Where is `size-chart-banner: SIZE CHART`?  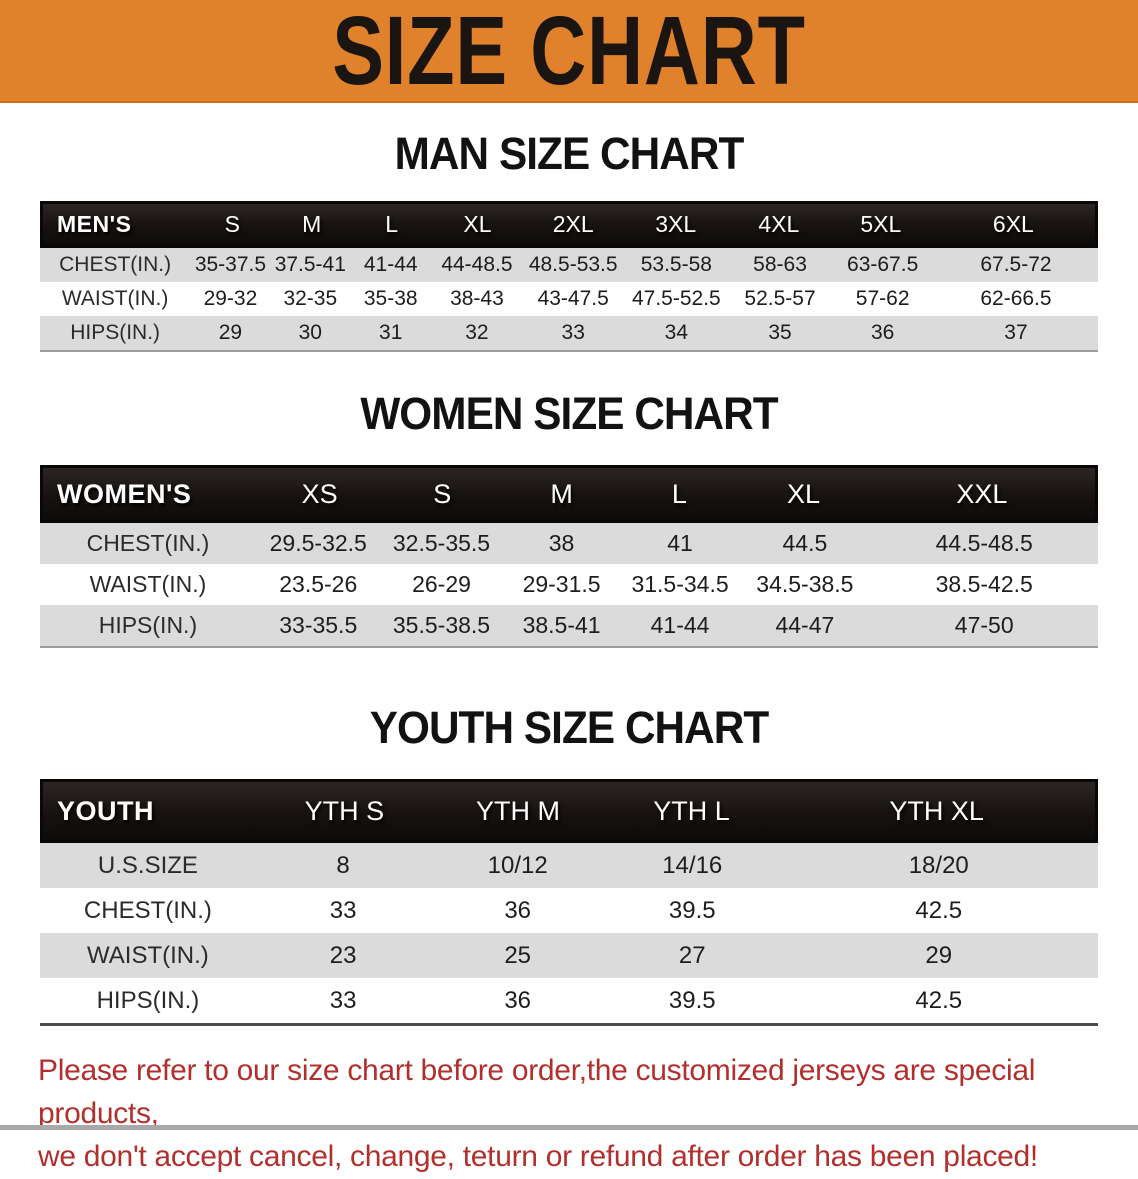 size-chart-banner: SIZE CHART is located at coordinates (569, 51).